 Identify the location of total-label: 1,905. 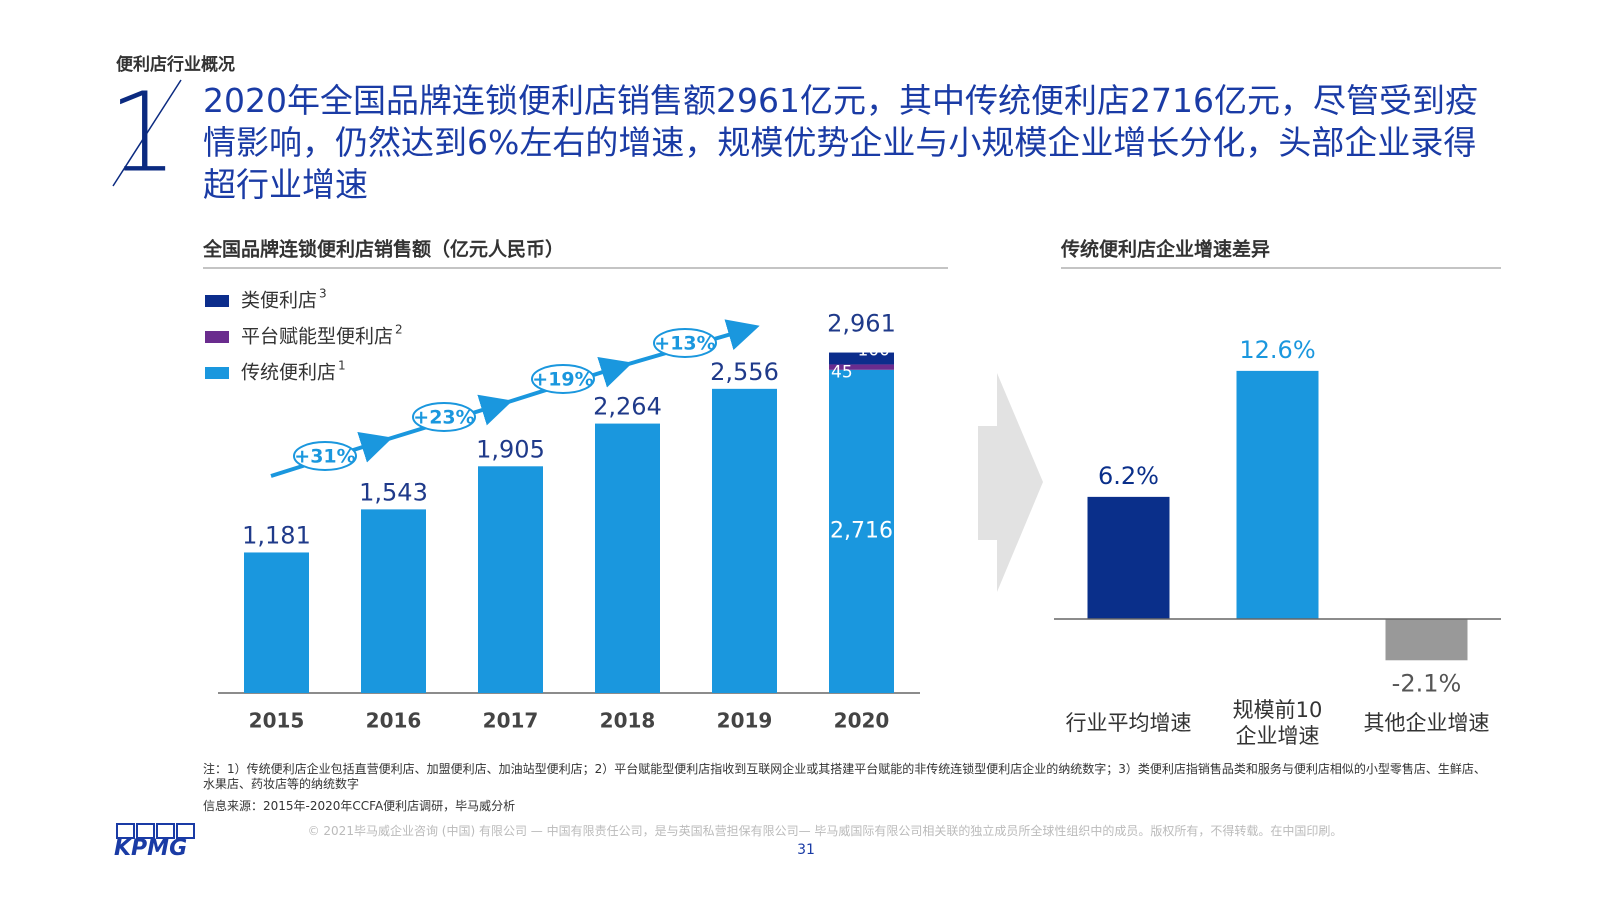
(510, 449).